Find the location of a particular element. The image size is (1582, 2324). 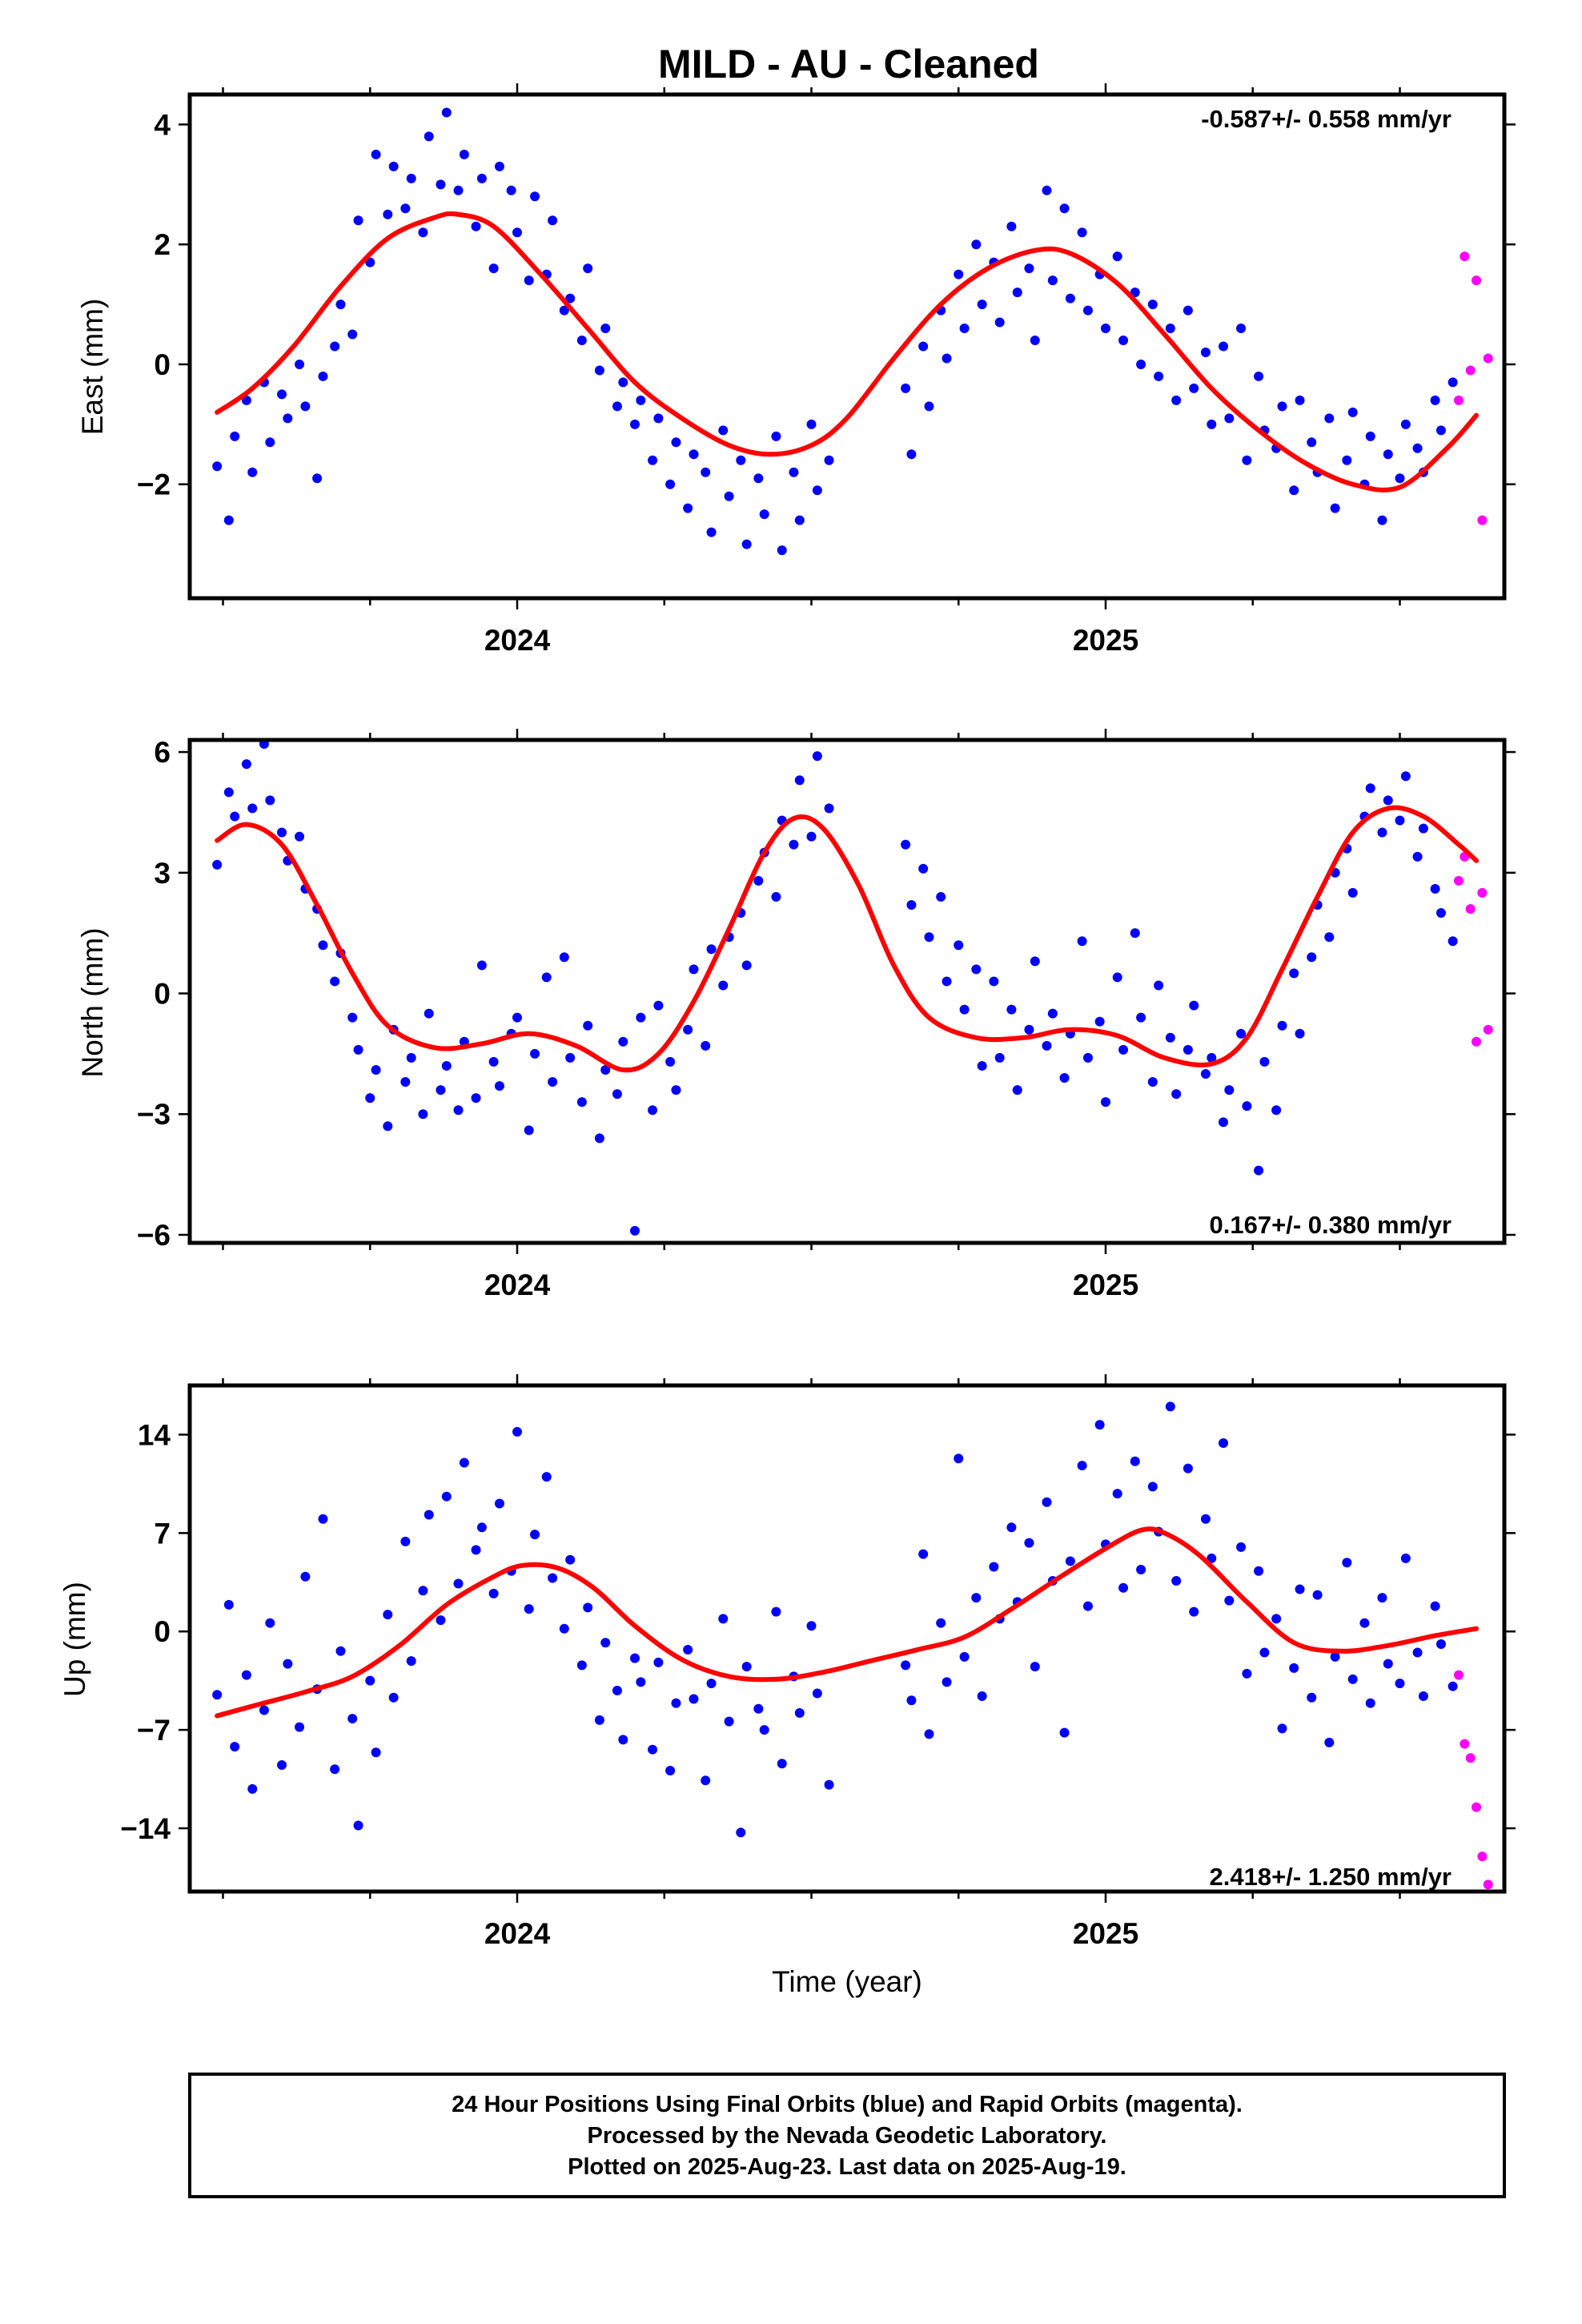

footer-frame is located at coordinates (847, 2135).